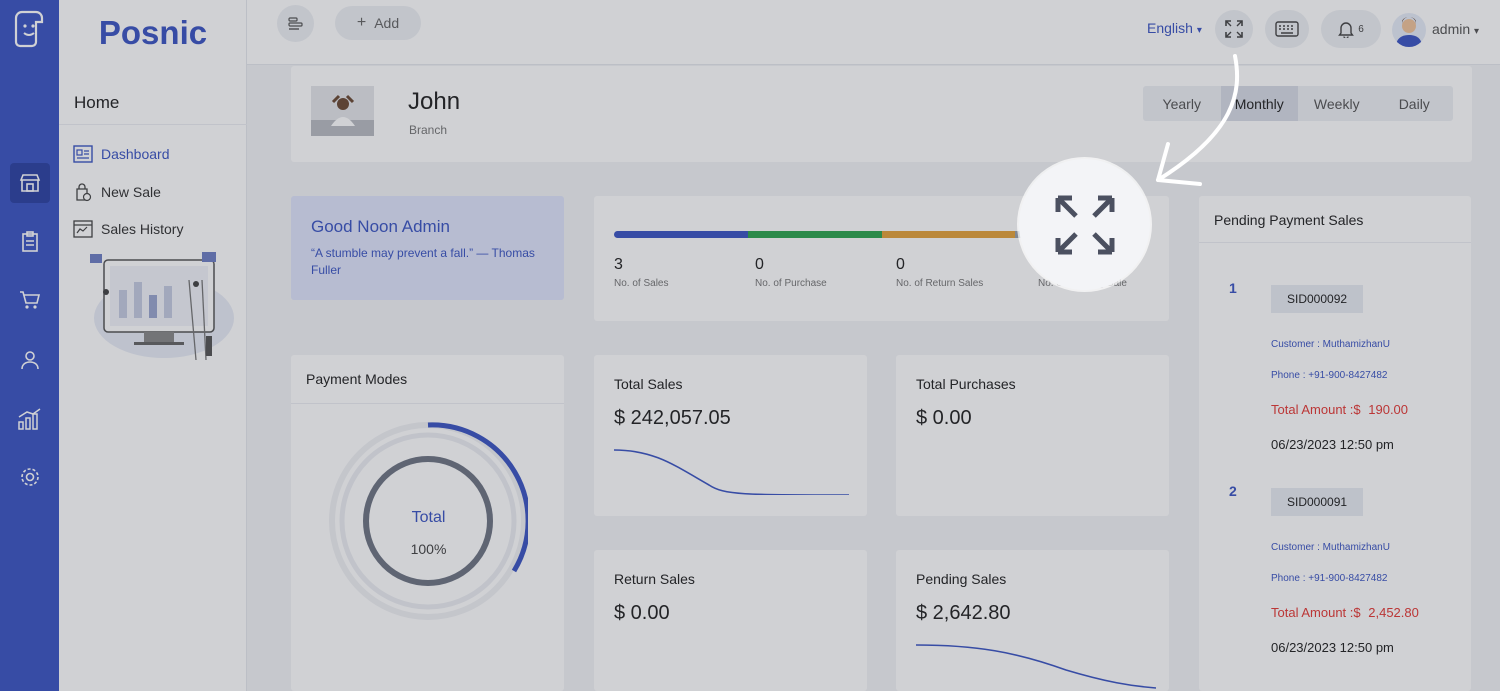 This screenshot has width=1500, height=691. I want to click on progress-segment-return, so click(948, 234).